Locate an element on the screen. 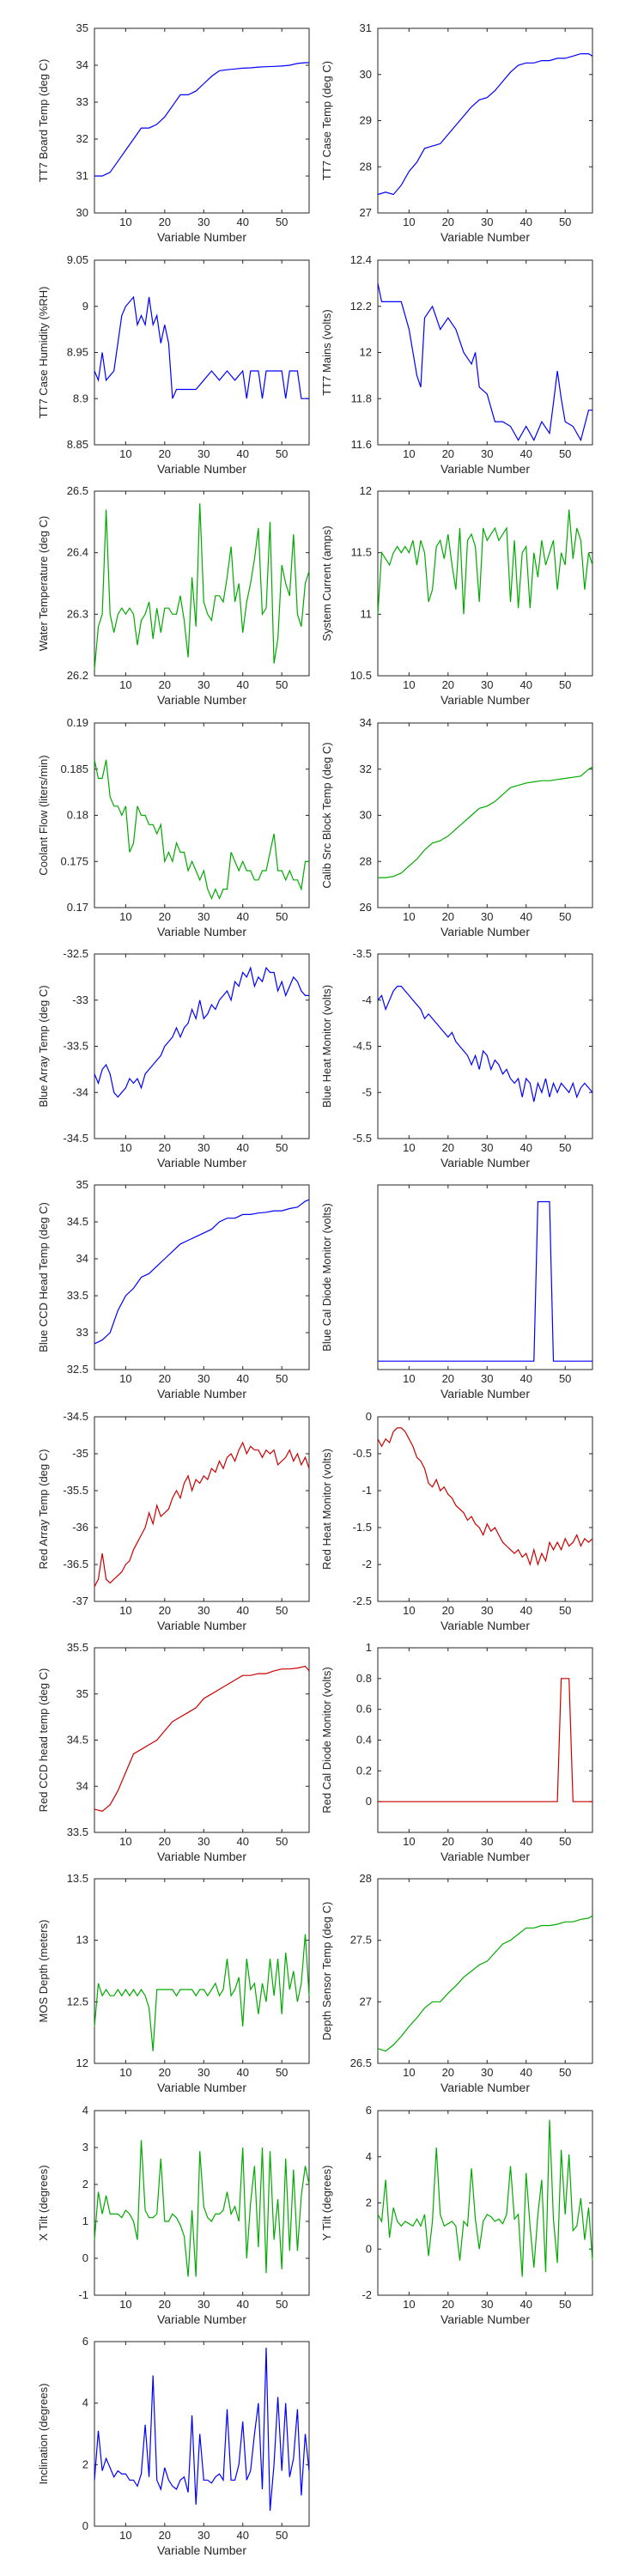  y-tick-label: 0.4 is located at coordinates (364, 1740).